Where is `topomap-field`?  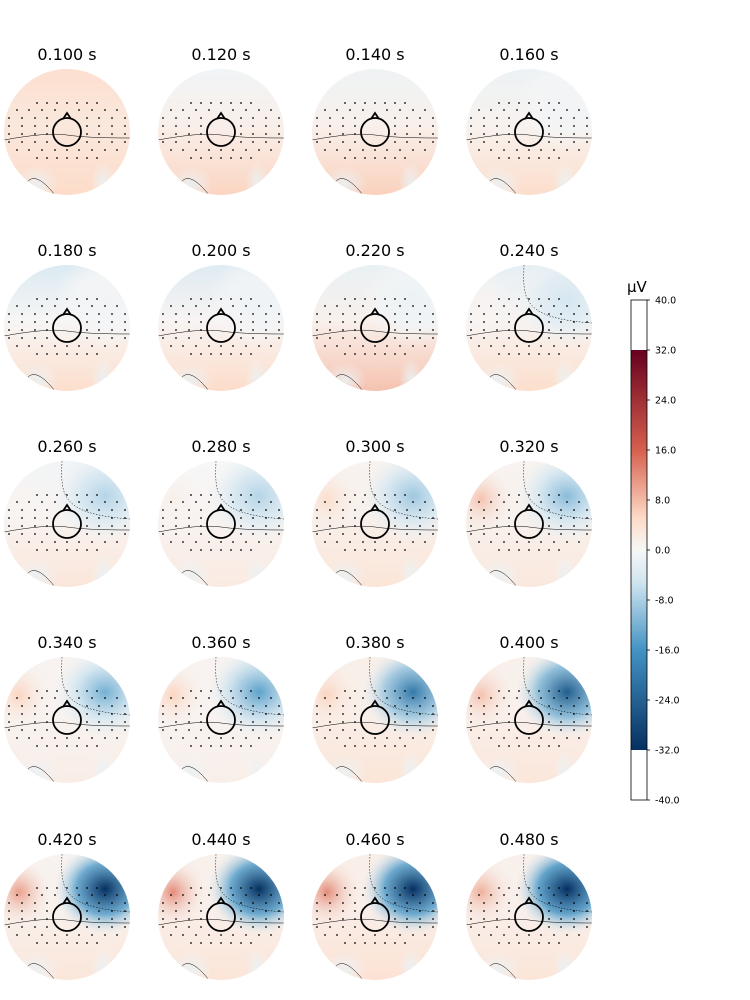
topomap-field is located at coordinates (375, 132).